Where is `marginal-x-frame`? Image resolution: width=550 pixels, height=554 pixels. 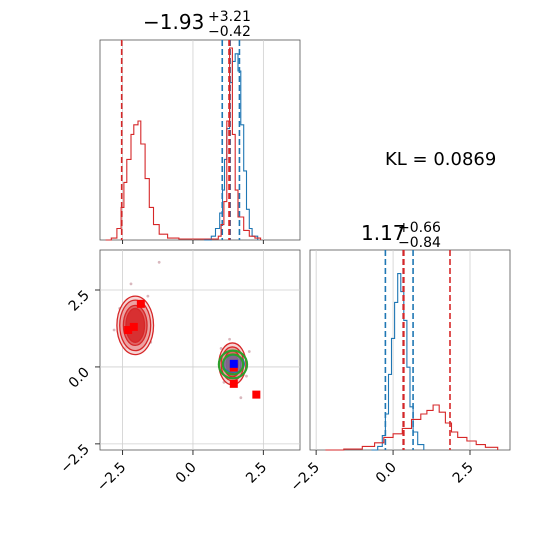
marginal-x-frame is located at coordinates (200, 140).